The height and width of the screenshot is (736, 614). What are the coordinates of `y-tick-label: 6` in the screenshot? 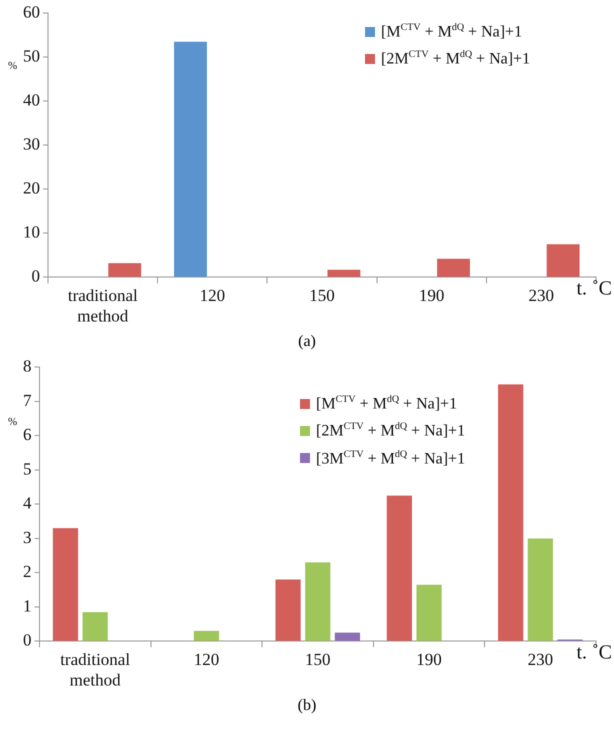 It's located at (27, 434).